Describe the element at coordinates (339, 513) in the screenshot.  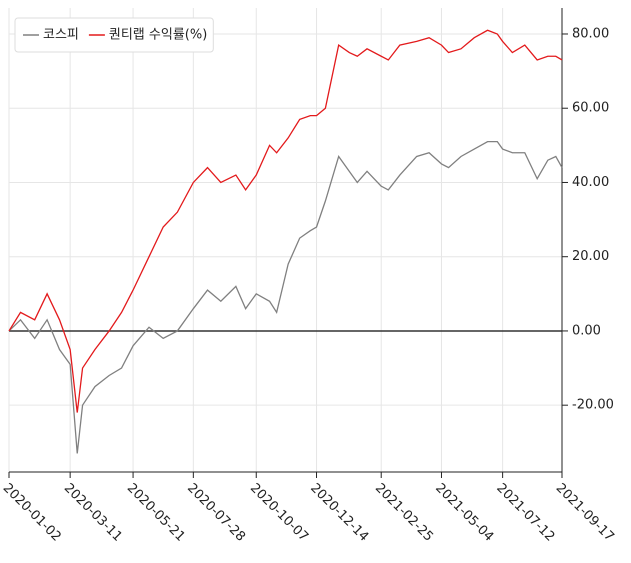
I see `x-tick-label: 2020-12-14` at that location.